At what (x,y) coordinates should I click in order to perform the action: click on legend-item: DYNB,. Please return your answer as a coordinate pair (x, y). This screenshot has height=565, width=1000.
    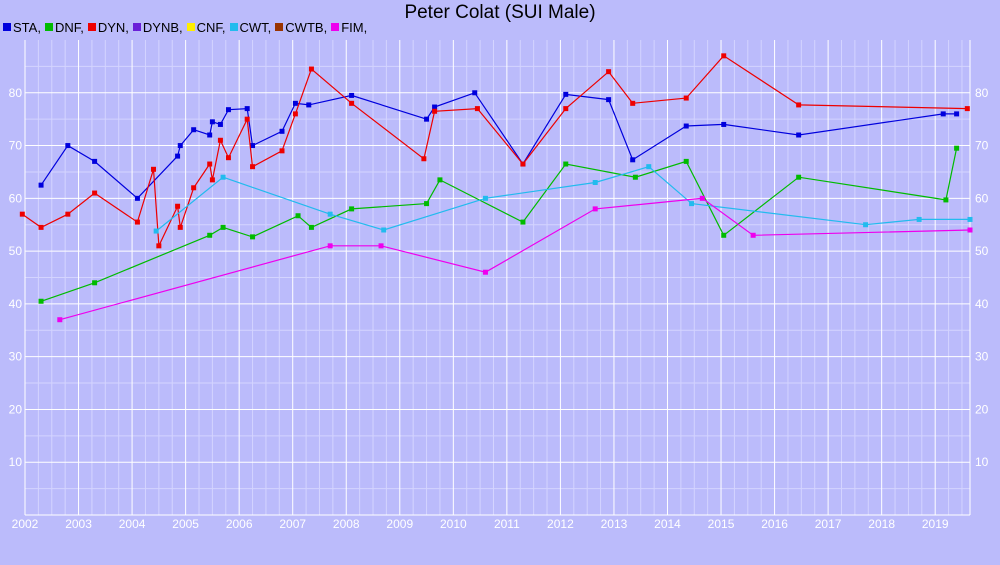
    Looking at the image, I should click on (157, 27).